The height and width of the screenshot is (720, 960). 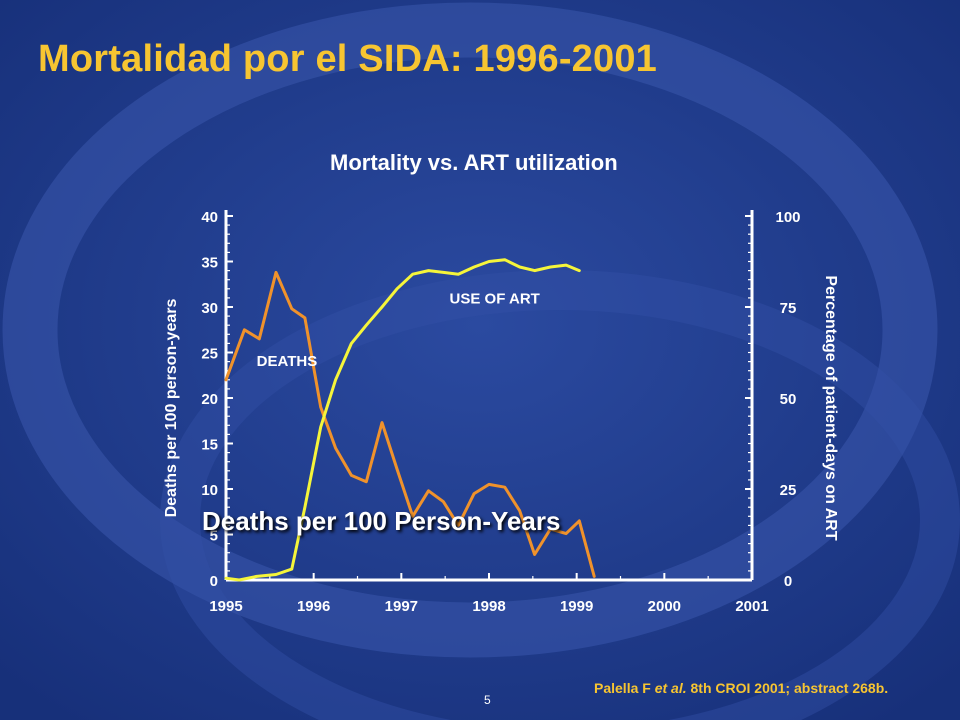 I want to click on y-tick-label: 10, so click(x=209, y=490).